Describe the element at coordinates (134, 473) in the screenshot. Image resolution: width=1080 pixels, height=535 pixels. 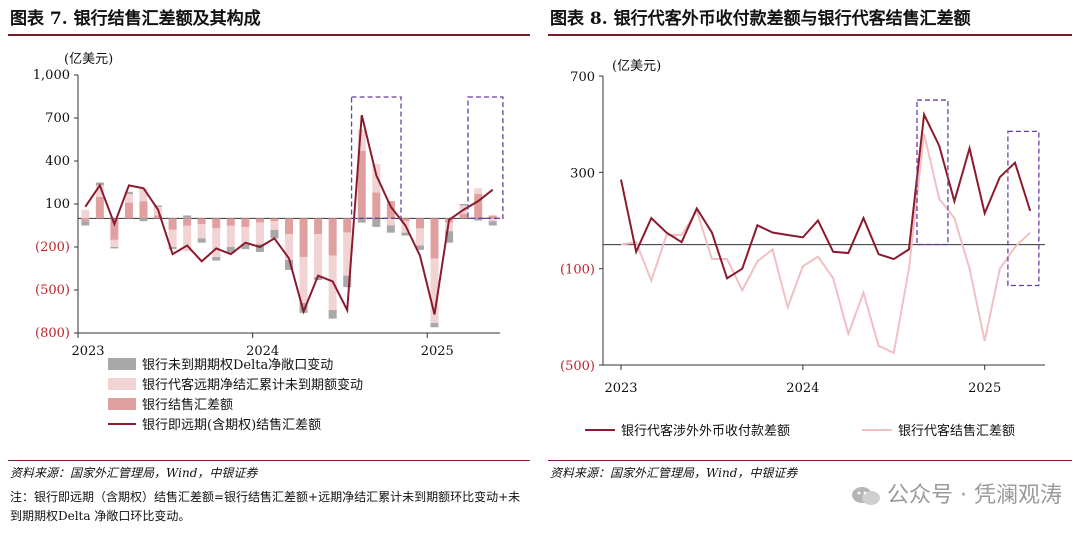
I see `left-source: 资料来源：国家外汇管理局，Wind，中银证券` at that location.